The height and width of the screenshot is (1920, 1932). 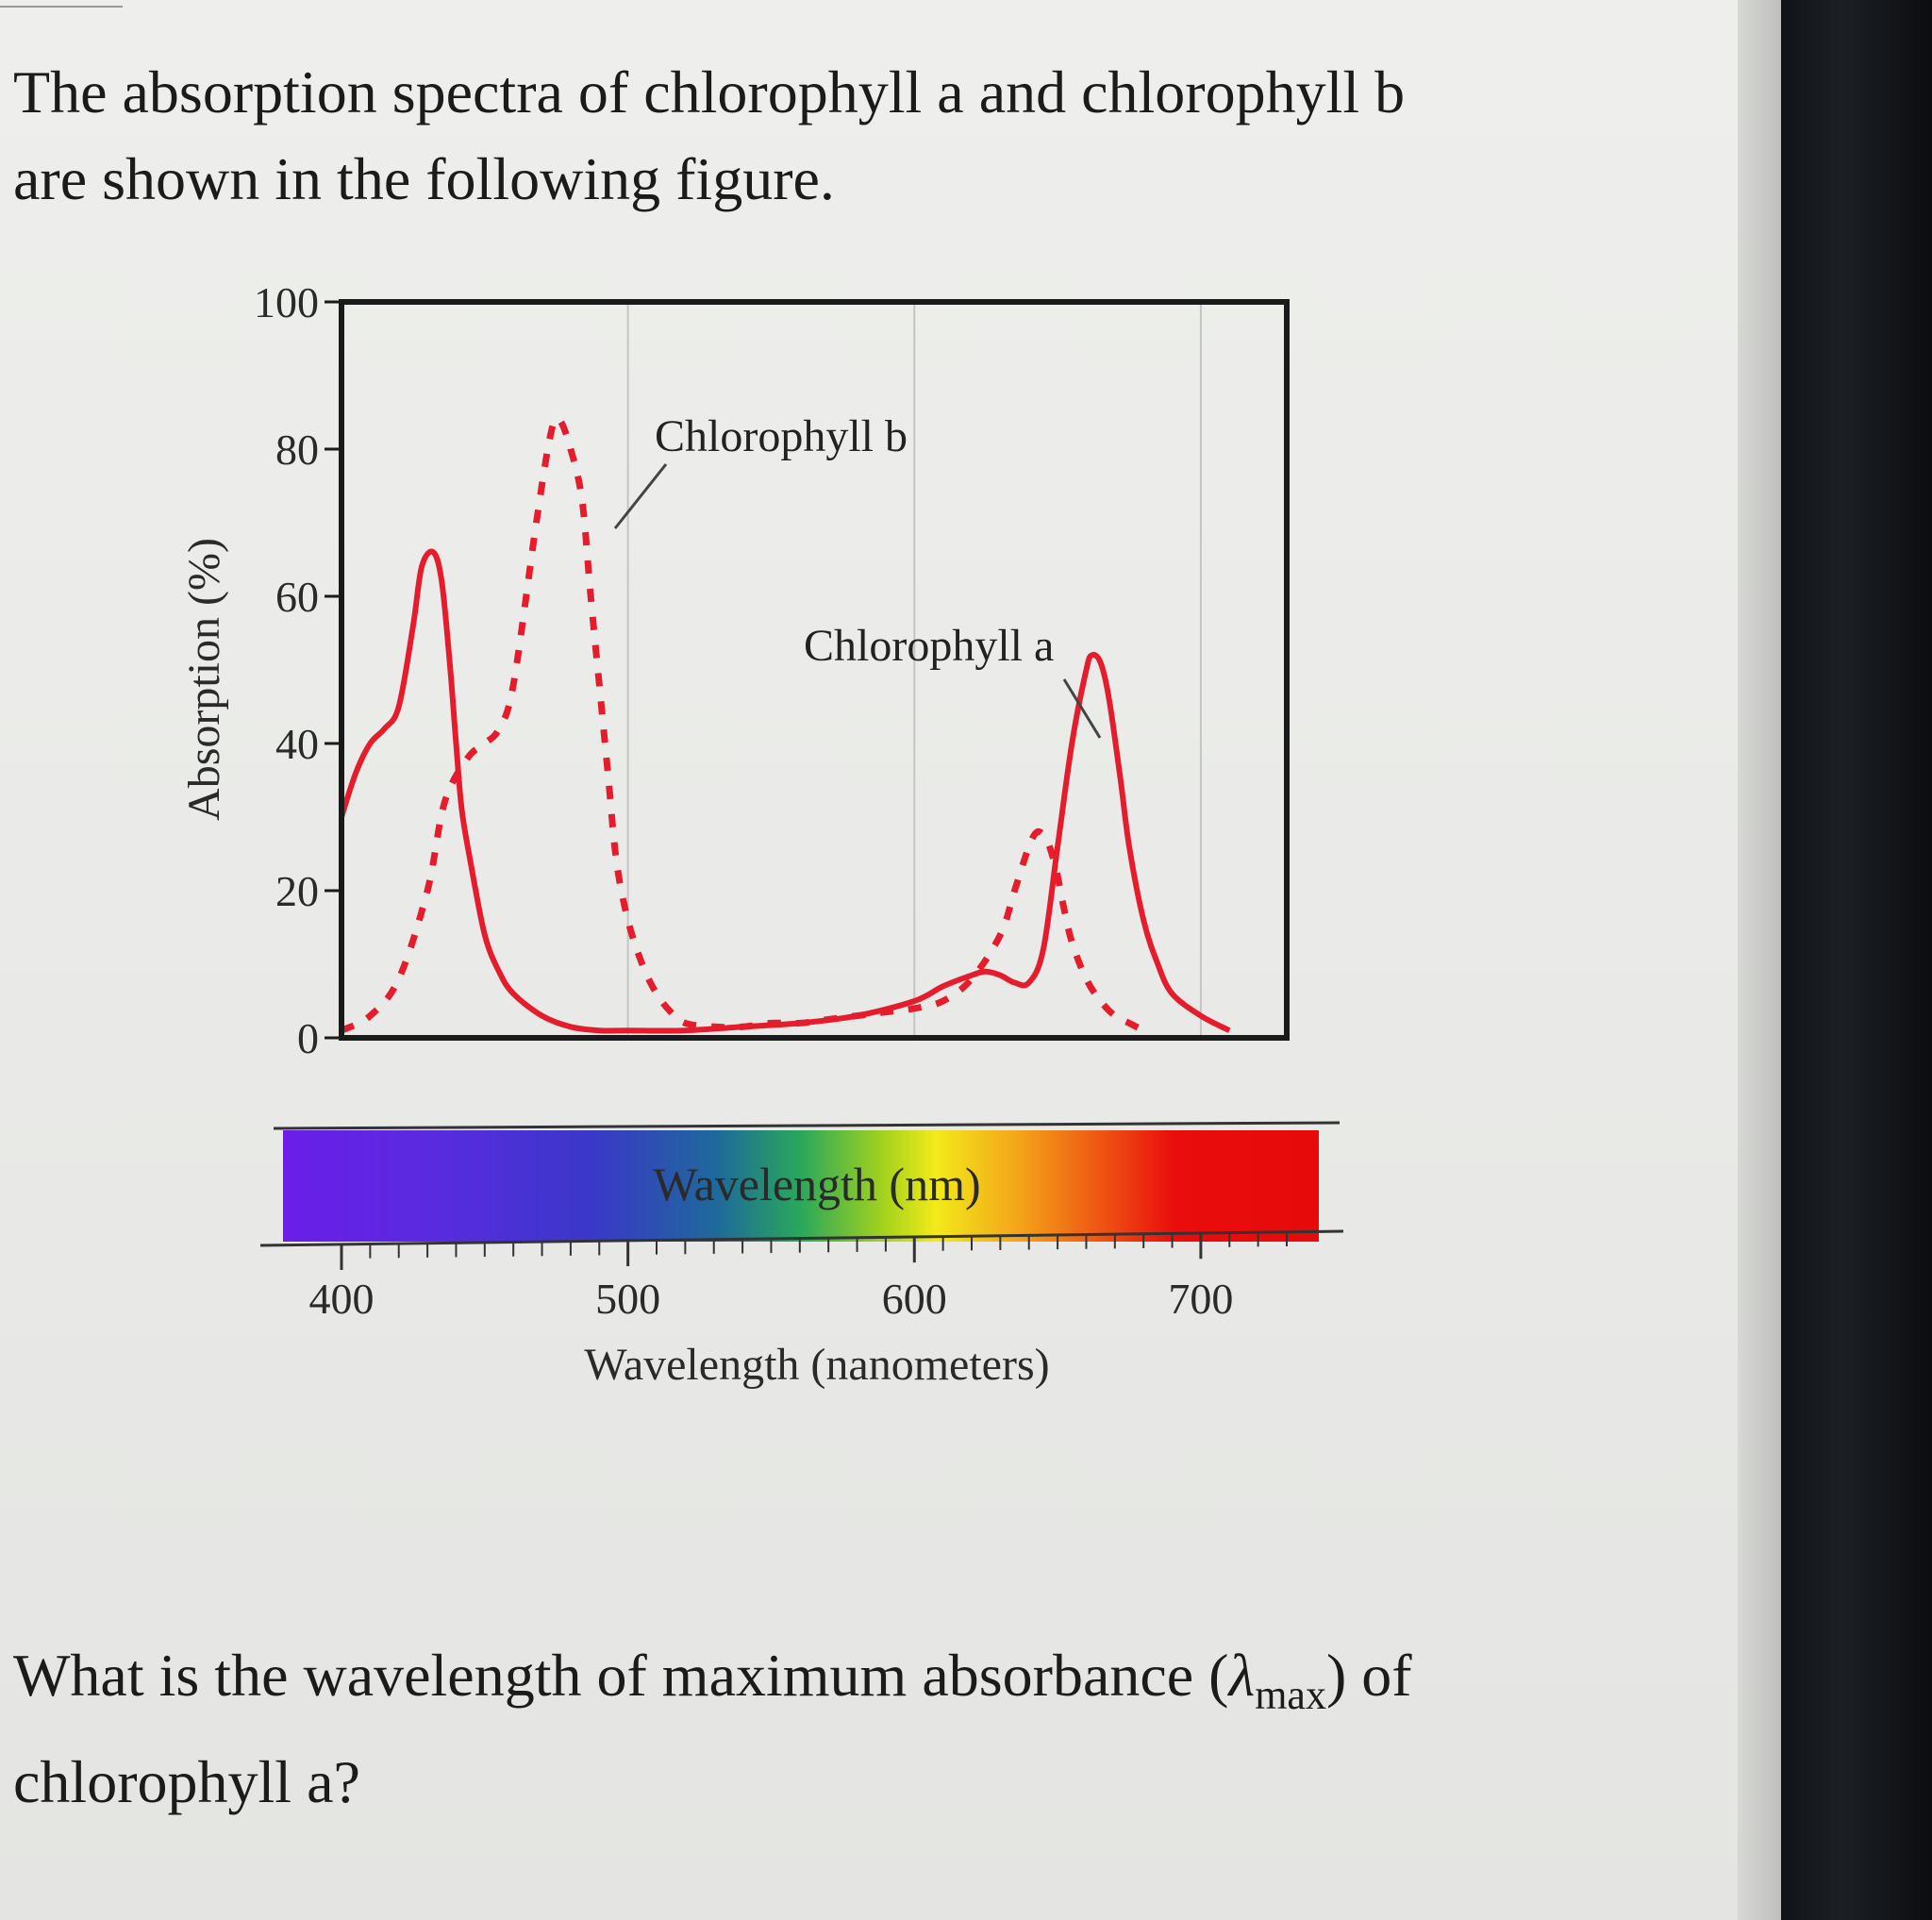 What do you see at coordinates (297, 744) in the screenshot?
I see `y-tick-label-40: 40` at bounding box center [297, 744].